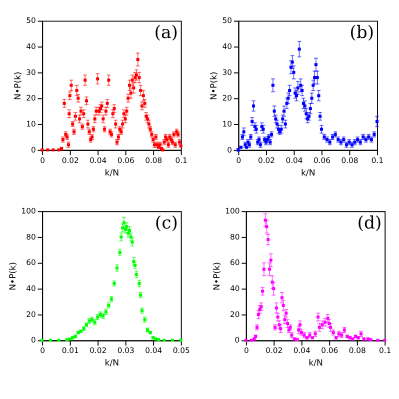 This screenshot has height=399, width=399. What do you see at coordinates (181, 351) in the screenshot?
I see `x-tick-label: 0.05` at bounding box center [181, 351].